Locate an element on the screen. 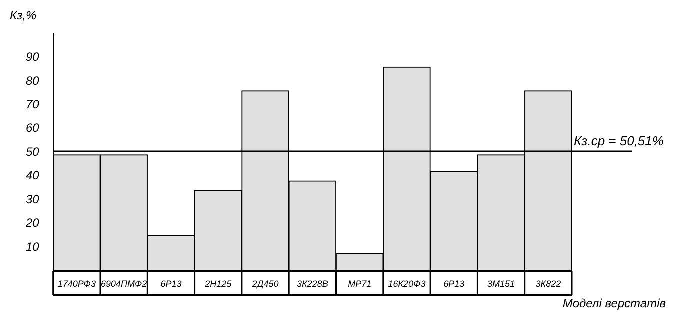 The width and height of the screenshot is (680, 320). x-tick-label: 3К228В is located at coordinates (312, 284).